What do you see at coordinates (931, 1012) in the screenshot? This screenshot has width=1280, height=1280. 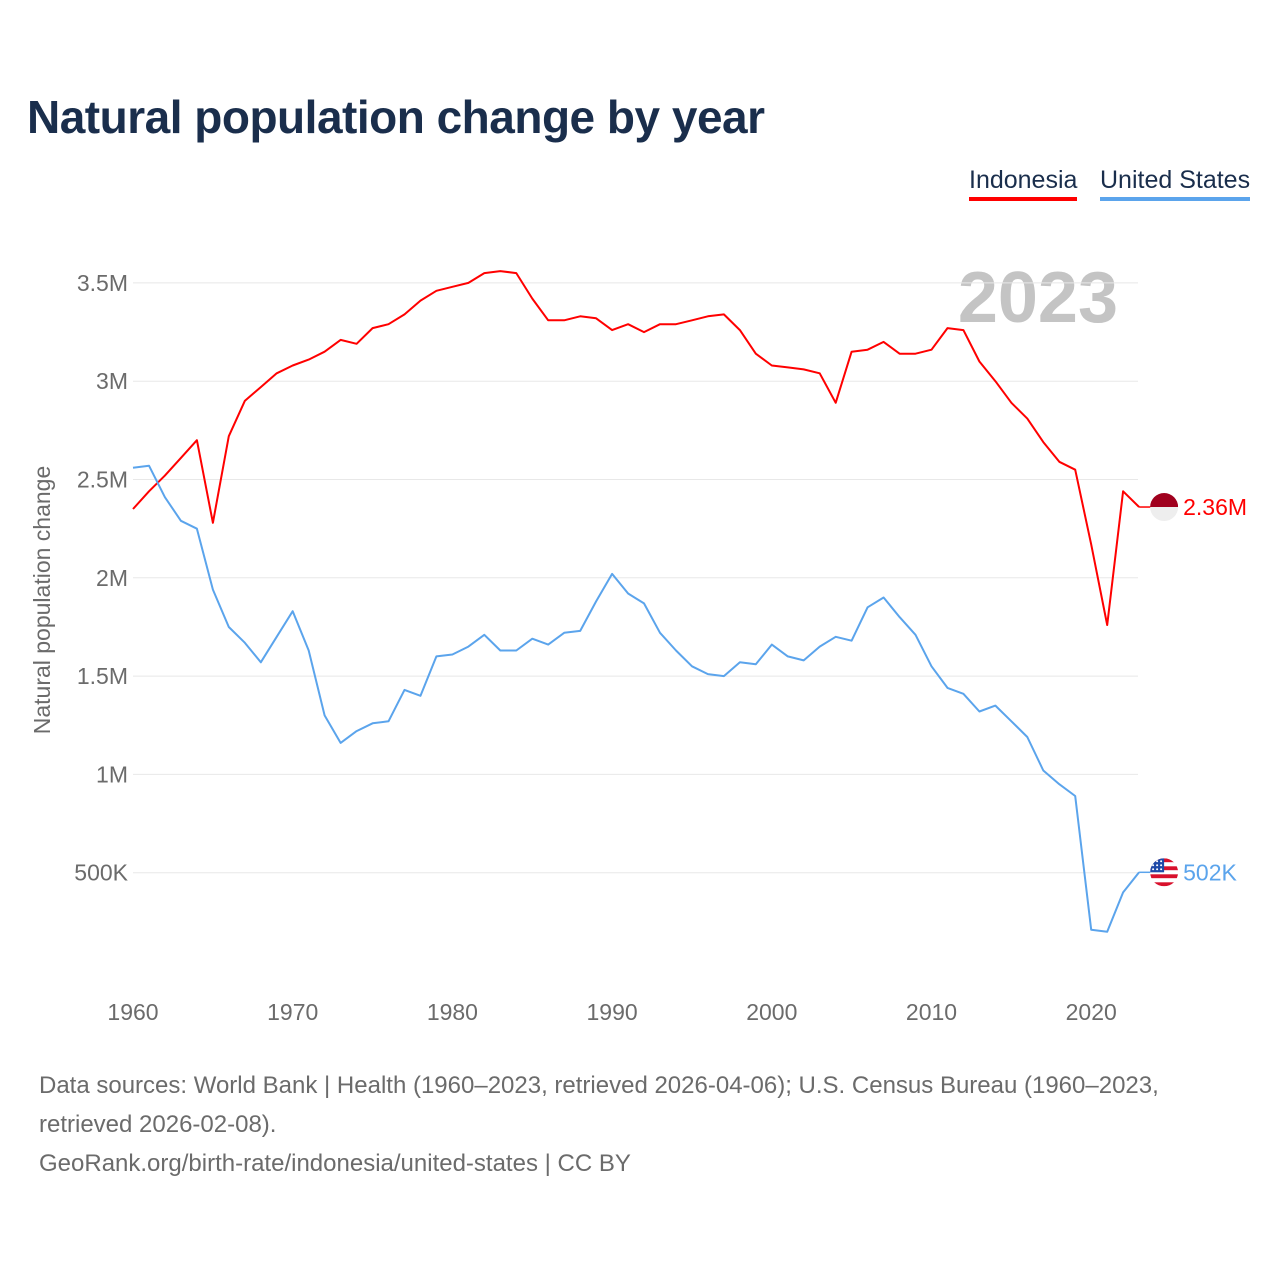 I see `x-tick-label: 2010` at bounding box center [931, 1012].